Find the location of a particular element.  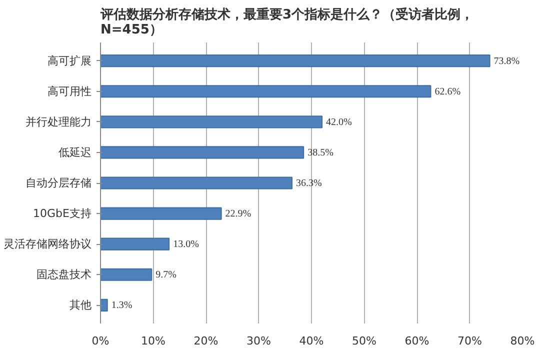

y-tick-label: 其他 is located at coordinates (81, 305).